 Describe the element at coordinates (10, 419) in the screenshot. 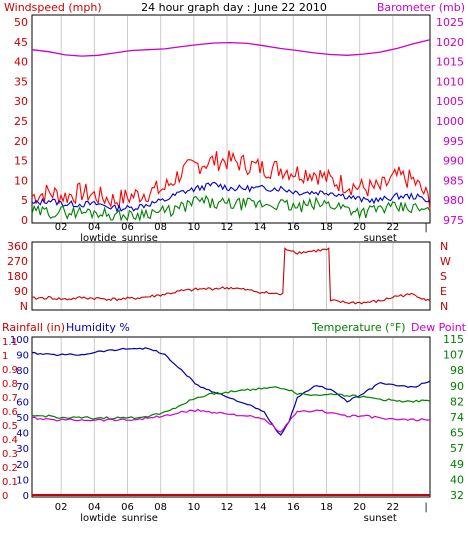

I see `rainfall-tick-labels: 0 0.1 0.2 0.3 0.4 0.5 0.6 0.7 0.8 0.9 1 1.1` at that location.